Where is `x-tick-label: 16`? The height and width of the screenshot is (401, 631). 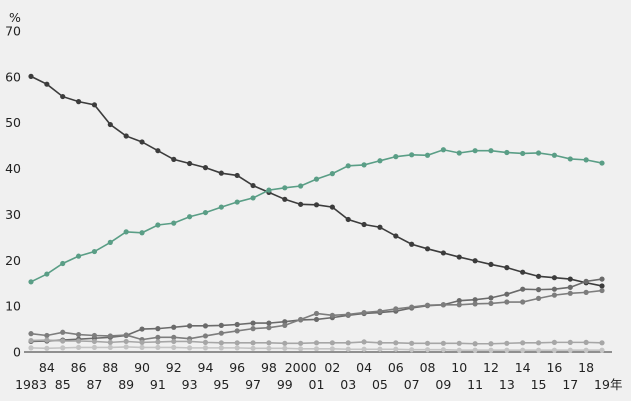 x-tick-label: 16 is located at coordinates (554, 367).